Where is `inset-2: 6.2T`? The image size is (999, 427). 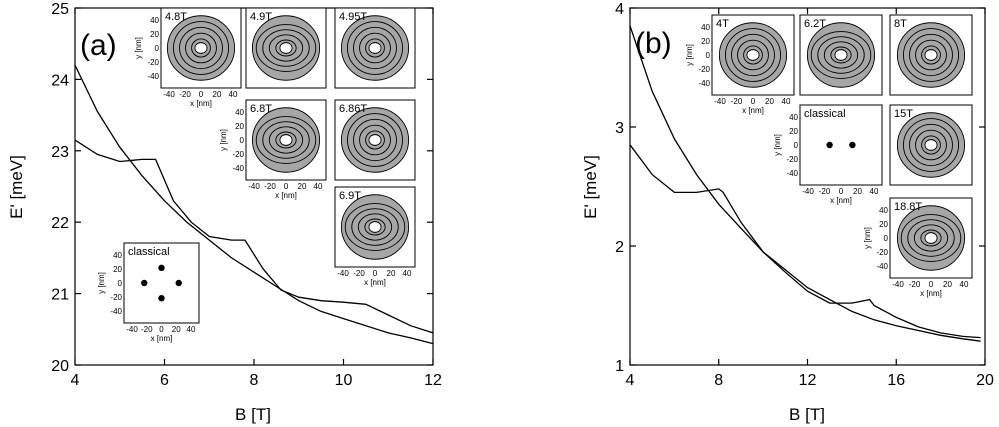 inset-2: 6.2T is located at coordinates (841, 55).